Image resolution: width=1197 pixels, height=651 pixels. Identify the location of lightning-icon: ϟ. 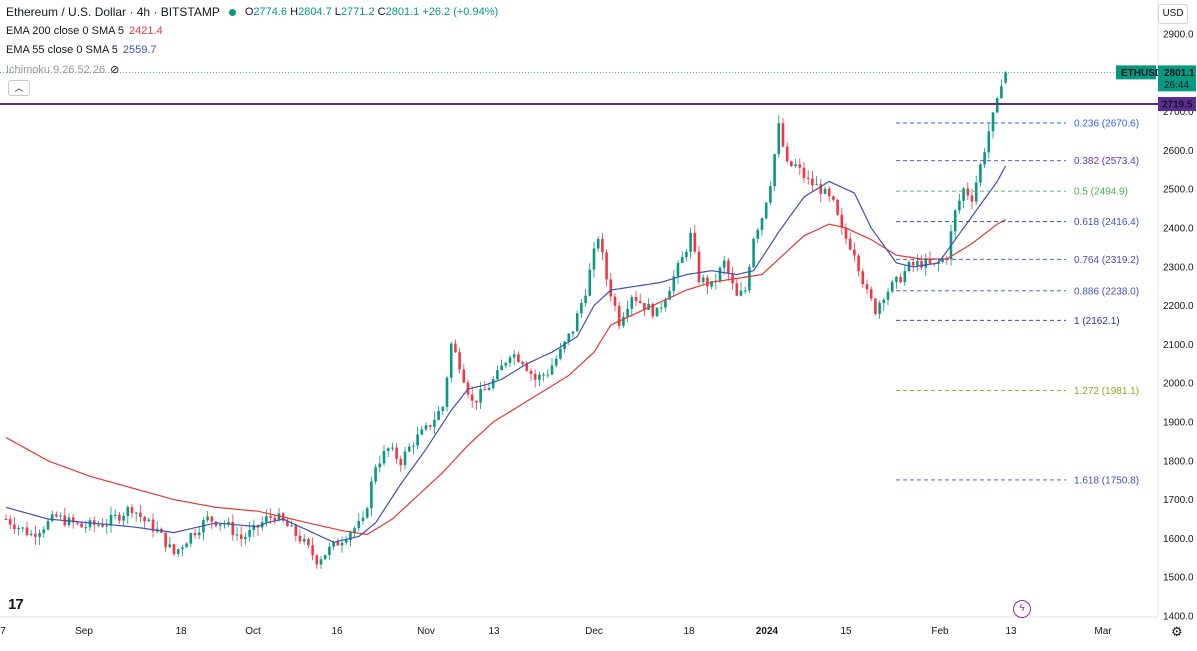
(1022, 609).